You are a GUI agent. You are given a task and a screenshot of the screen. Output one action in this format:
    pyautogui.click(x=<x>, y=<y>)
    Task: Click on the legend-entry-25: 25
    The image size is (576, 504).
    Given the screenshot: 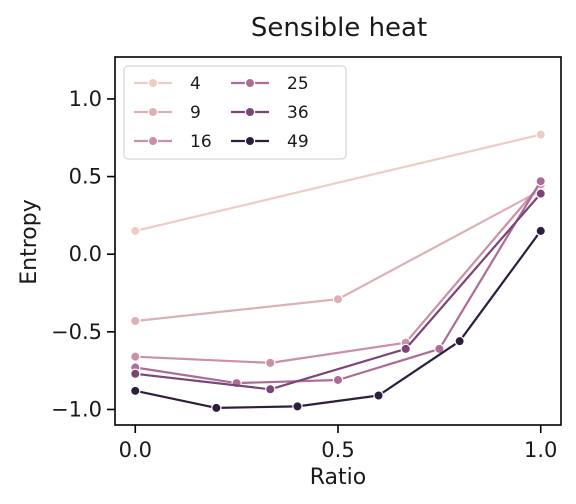 What is the action you would take?
    pyautogui.click(x=270, y=84)
    